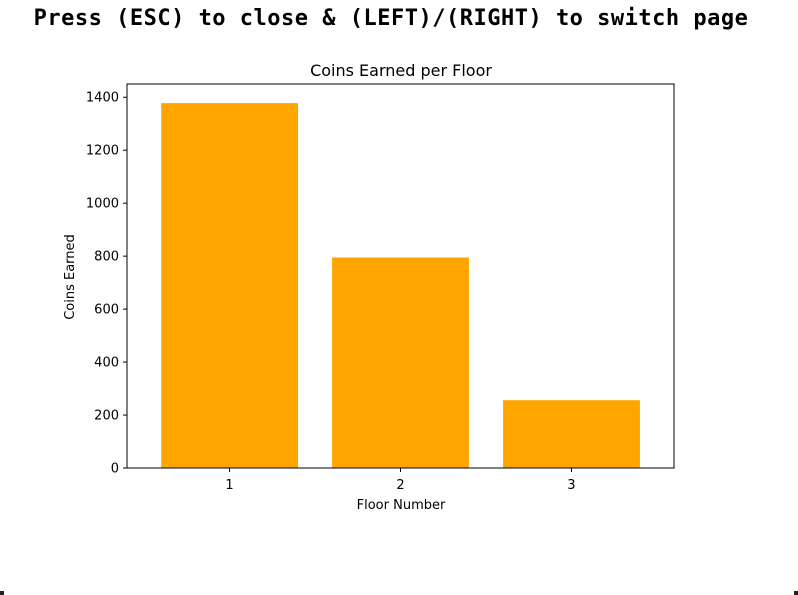 Image resolution: width=798 pixels, height=595 pixels. Describe the element at coordinates (102, 98) in the screenshot. I see `y-tick-label: 1400` at that location.